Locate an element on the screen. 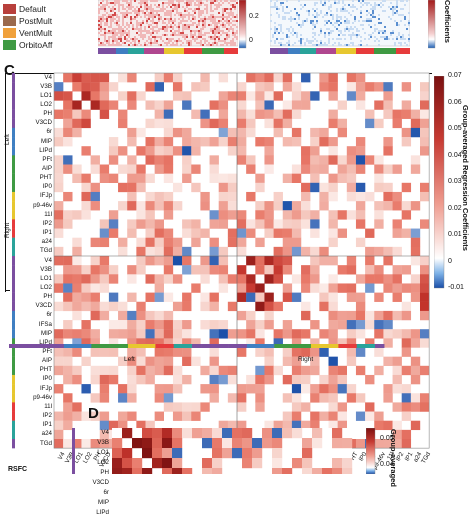  panel-d-side-text: RSFC is located at coordinates (18, 469).